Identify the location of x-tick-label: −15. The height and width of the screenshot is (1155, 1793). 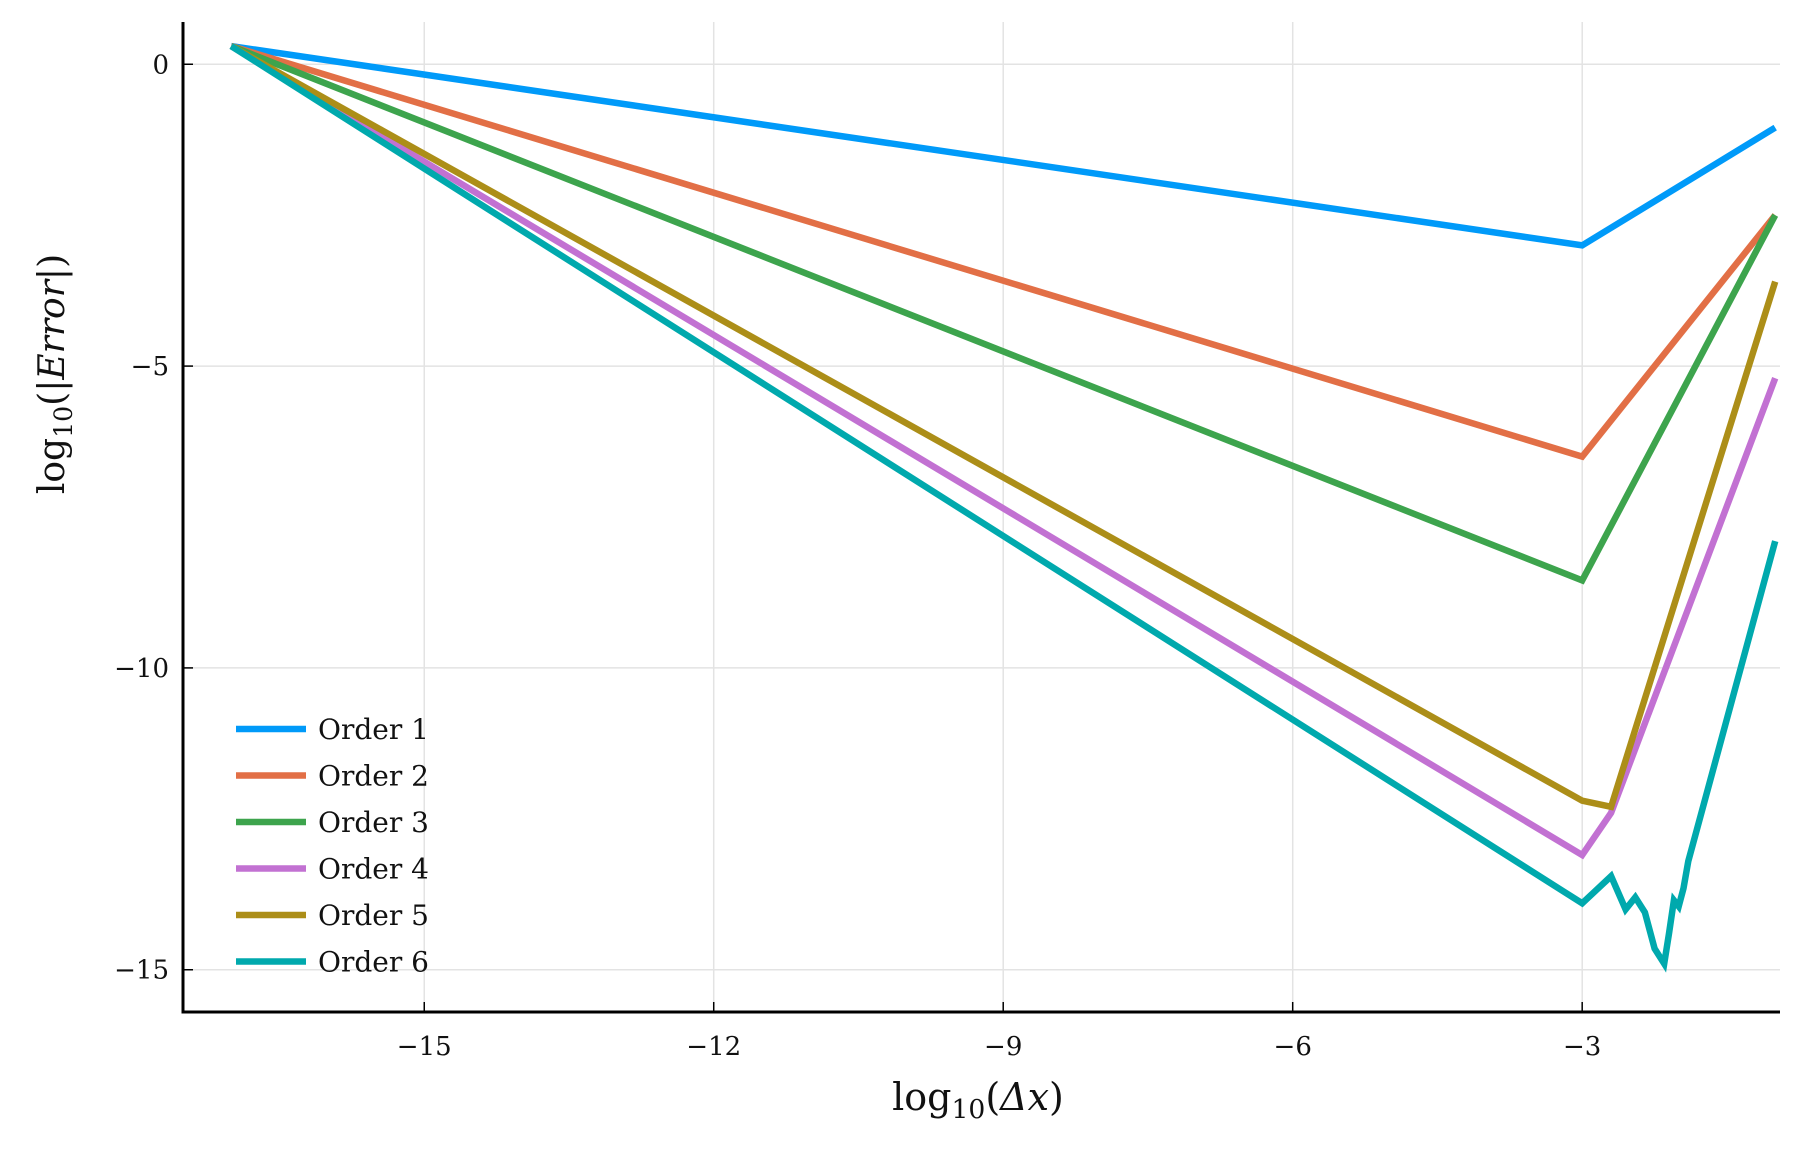
(424, 1047).